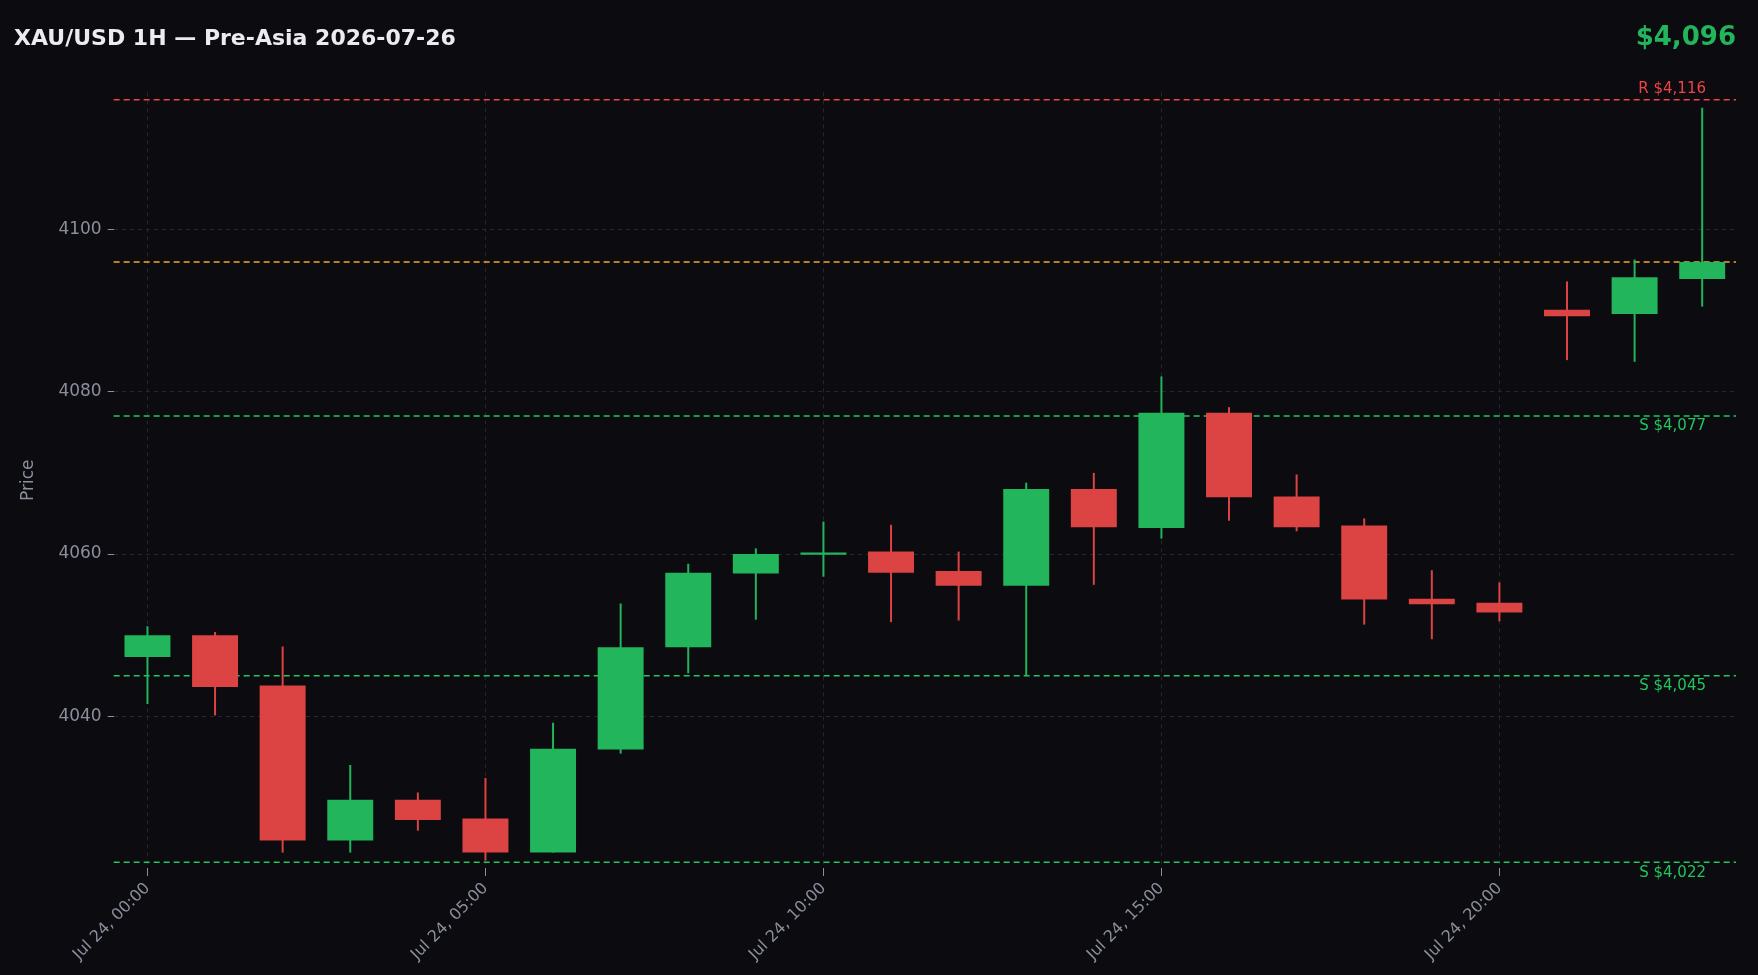 The image size is (1758, 975). I want to click on ref-line-label: S $4,077, so click(1672, 425).